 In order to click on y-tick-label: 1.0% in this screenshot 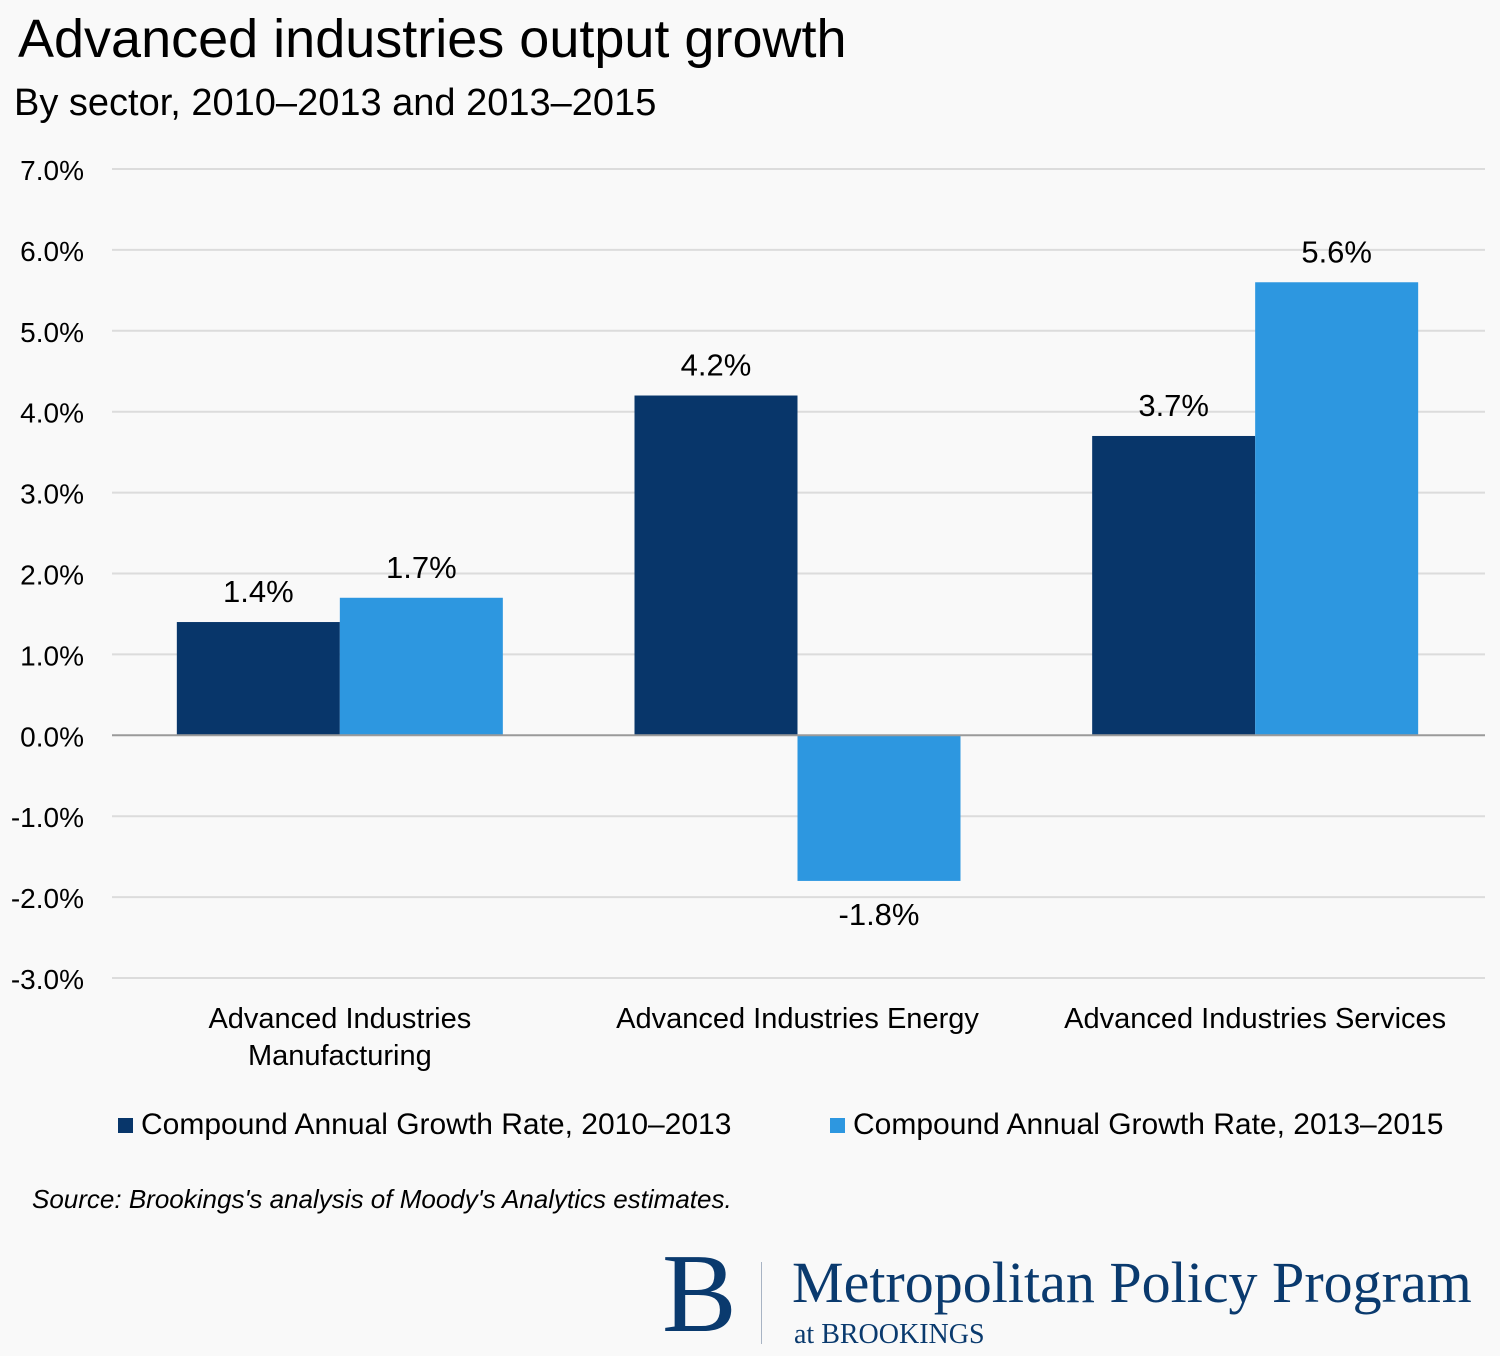, I will do `click(52, 655)`.